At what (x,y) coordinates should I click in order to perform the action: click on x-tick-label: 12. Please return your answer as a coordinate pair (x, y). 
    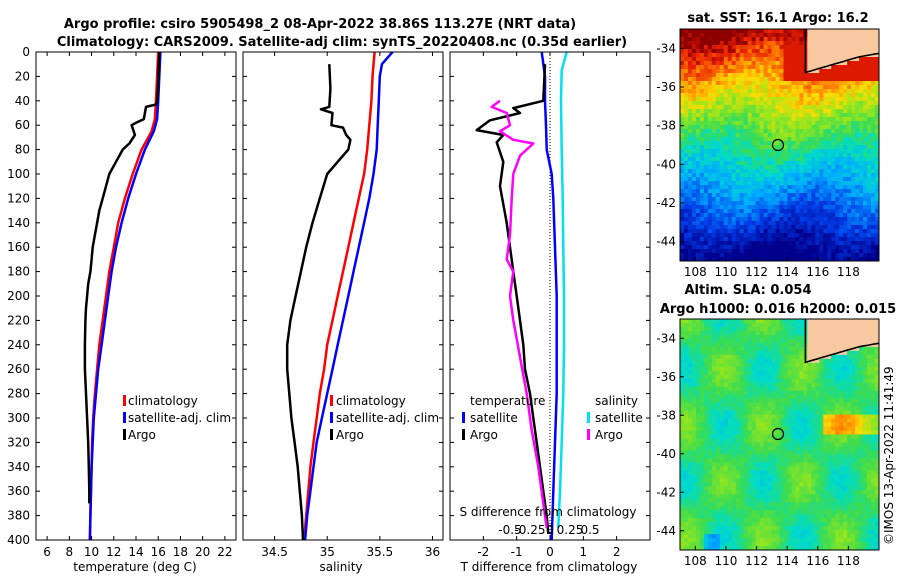
    Looking at the image, I should click on (113, 552).